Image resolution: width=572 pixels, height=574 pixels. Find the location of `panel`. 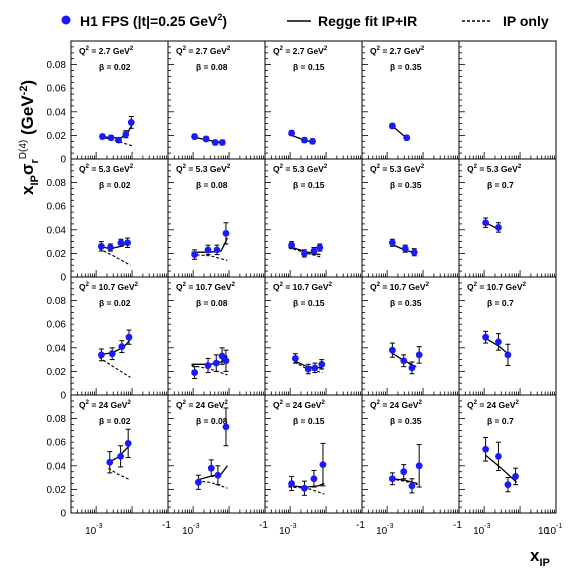

panel is located at coordinates (507, 100).